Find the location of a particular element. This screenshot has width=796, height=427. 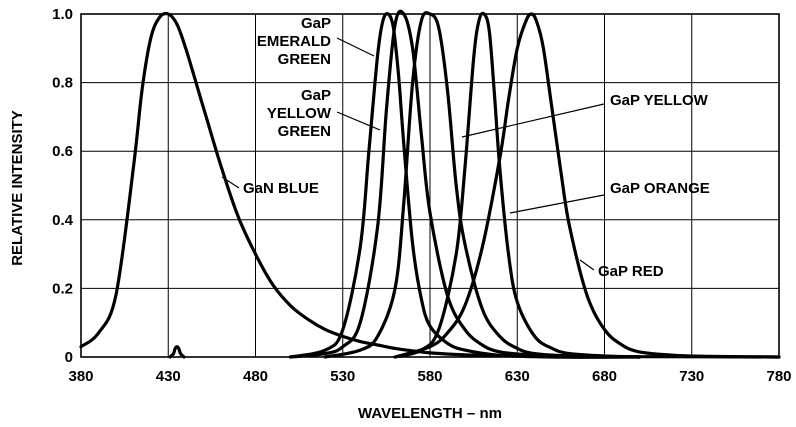

x-tick-labels: 380 430 480 530 580 630 680 730 780 is located at coordinates (429, 376).